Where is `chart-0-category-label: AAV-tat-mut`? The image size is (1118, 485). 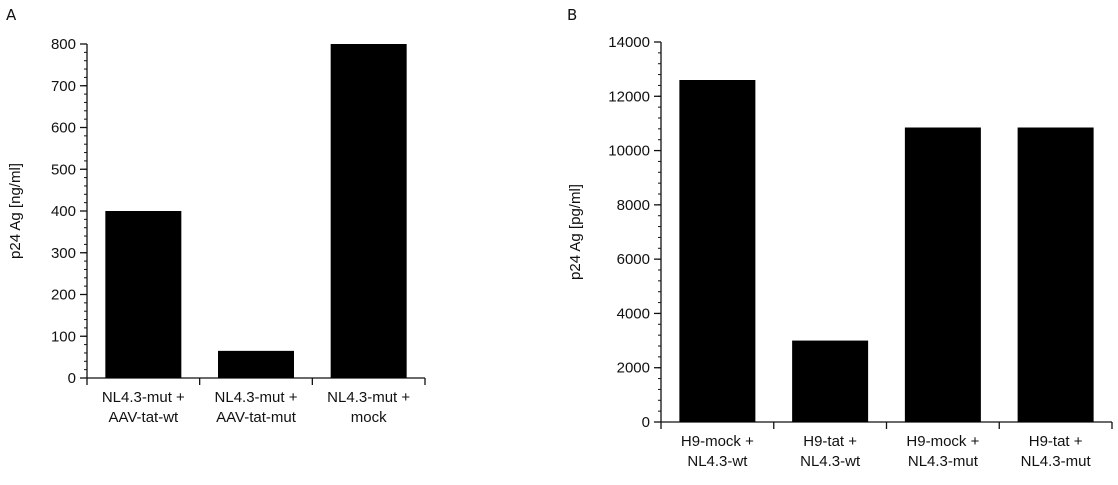 chart-0-category-label: AAV-tat-mut is located at coordinates (256, 417).